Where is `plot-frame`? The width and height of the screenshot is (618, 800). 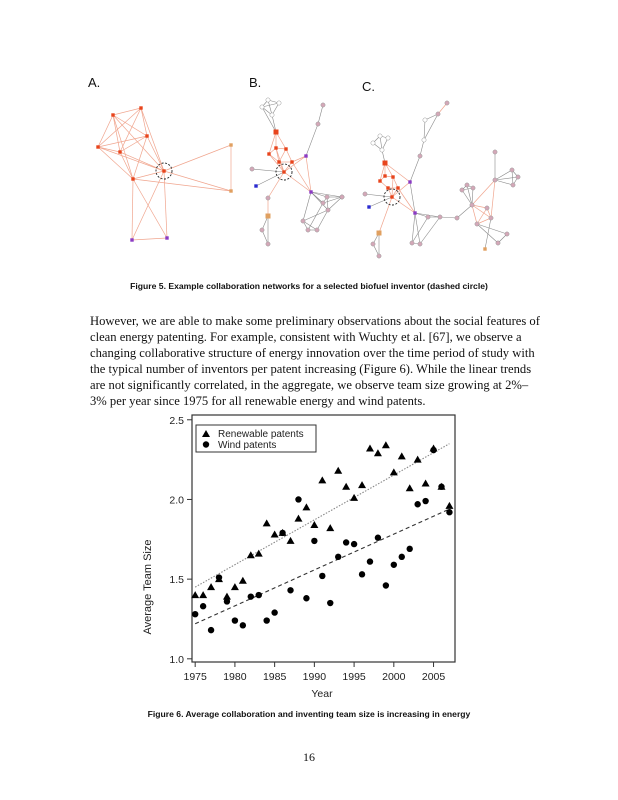 plot-frame is located at coordinates (323, 538).